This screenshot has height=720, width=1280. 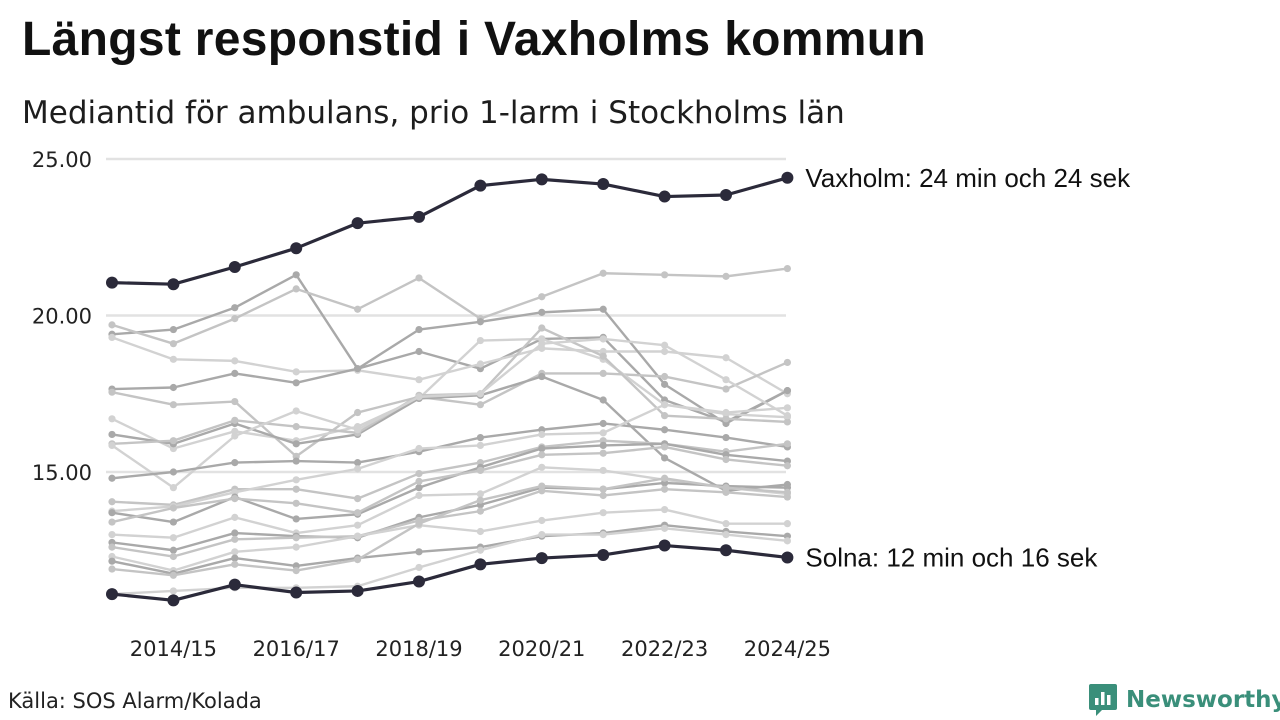 I want to click on x-tick-label: 2016/17, so click(x=296, y=649).